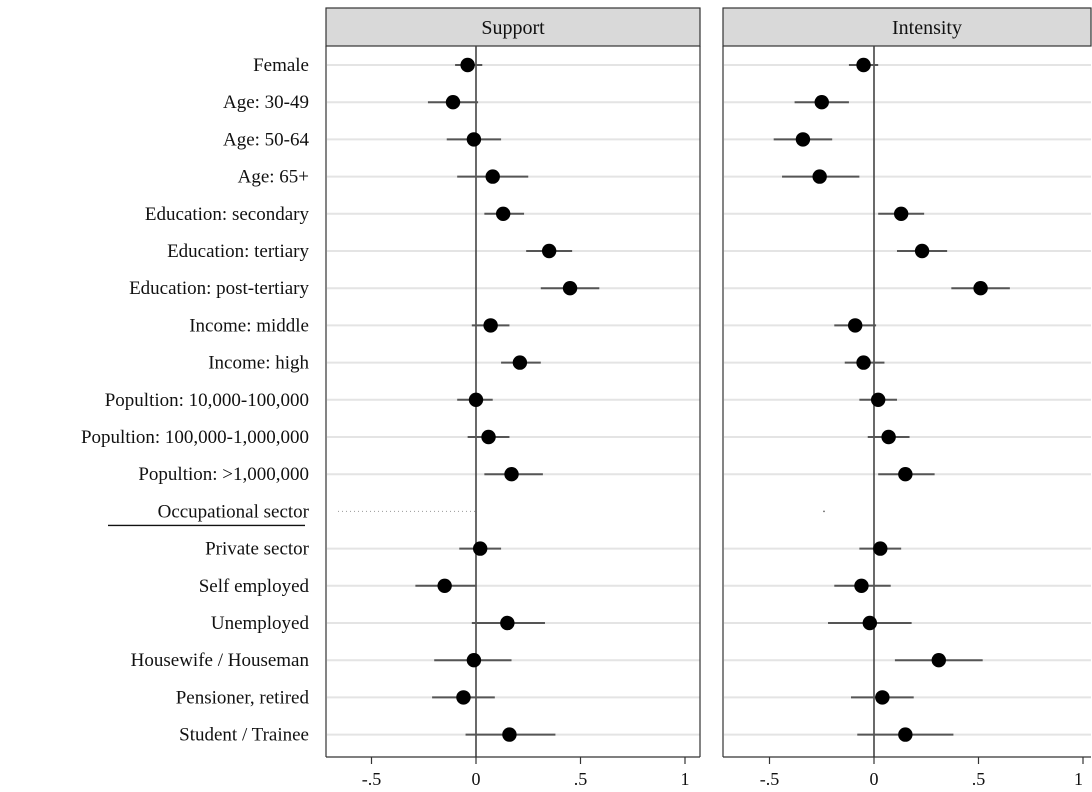 The height and width of the screenshot is (792, 1092). I want to click on category-label: Self employed, so click(254, 586).